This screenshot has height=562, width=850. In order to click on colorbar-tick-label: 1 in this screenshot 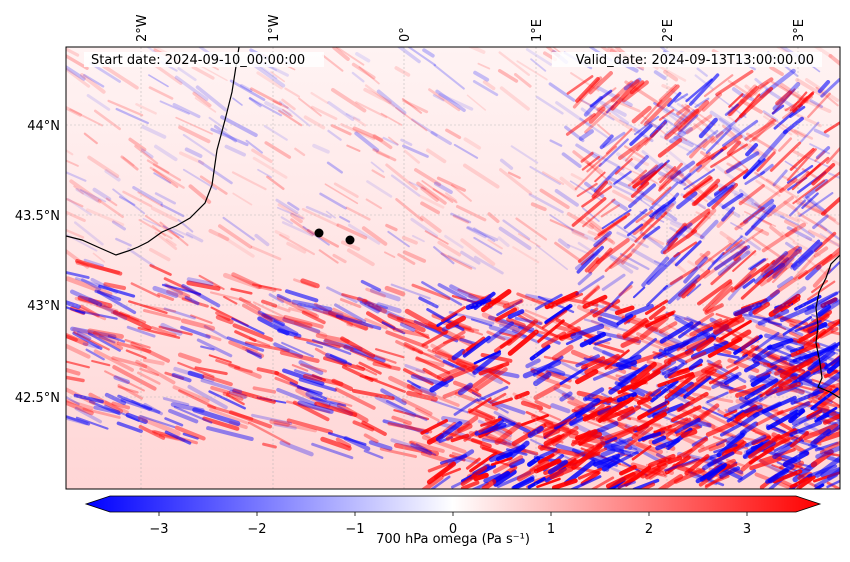, I will do `click(551, 529)`.